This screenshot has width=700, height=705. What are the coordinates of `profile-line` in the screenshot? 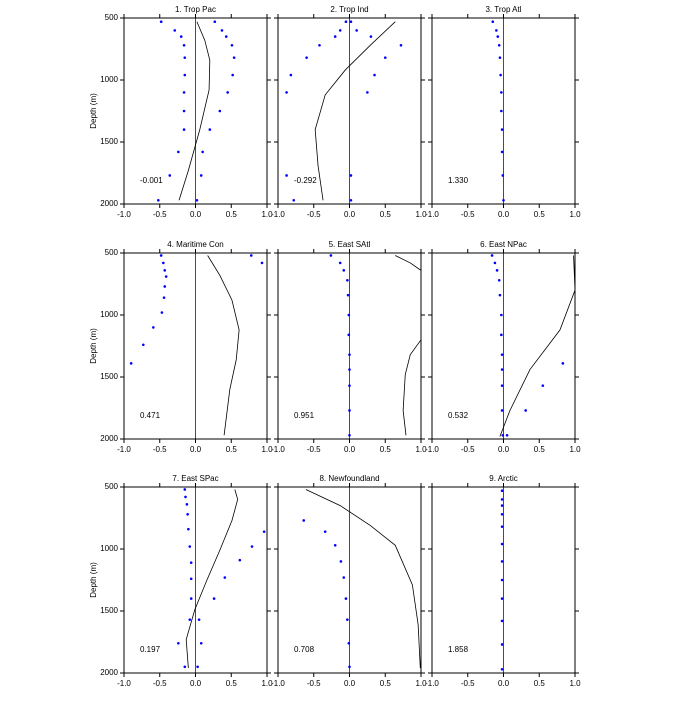 It's located at (194, 111).